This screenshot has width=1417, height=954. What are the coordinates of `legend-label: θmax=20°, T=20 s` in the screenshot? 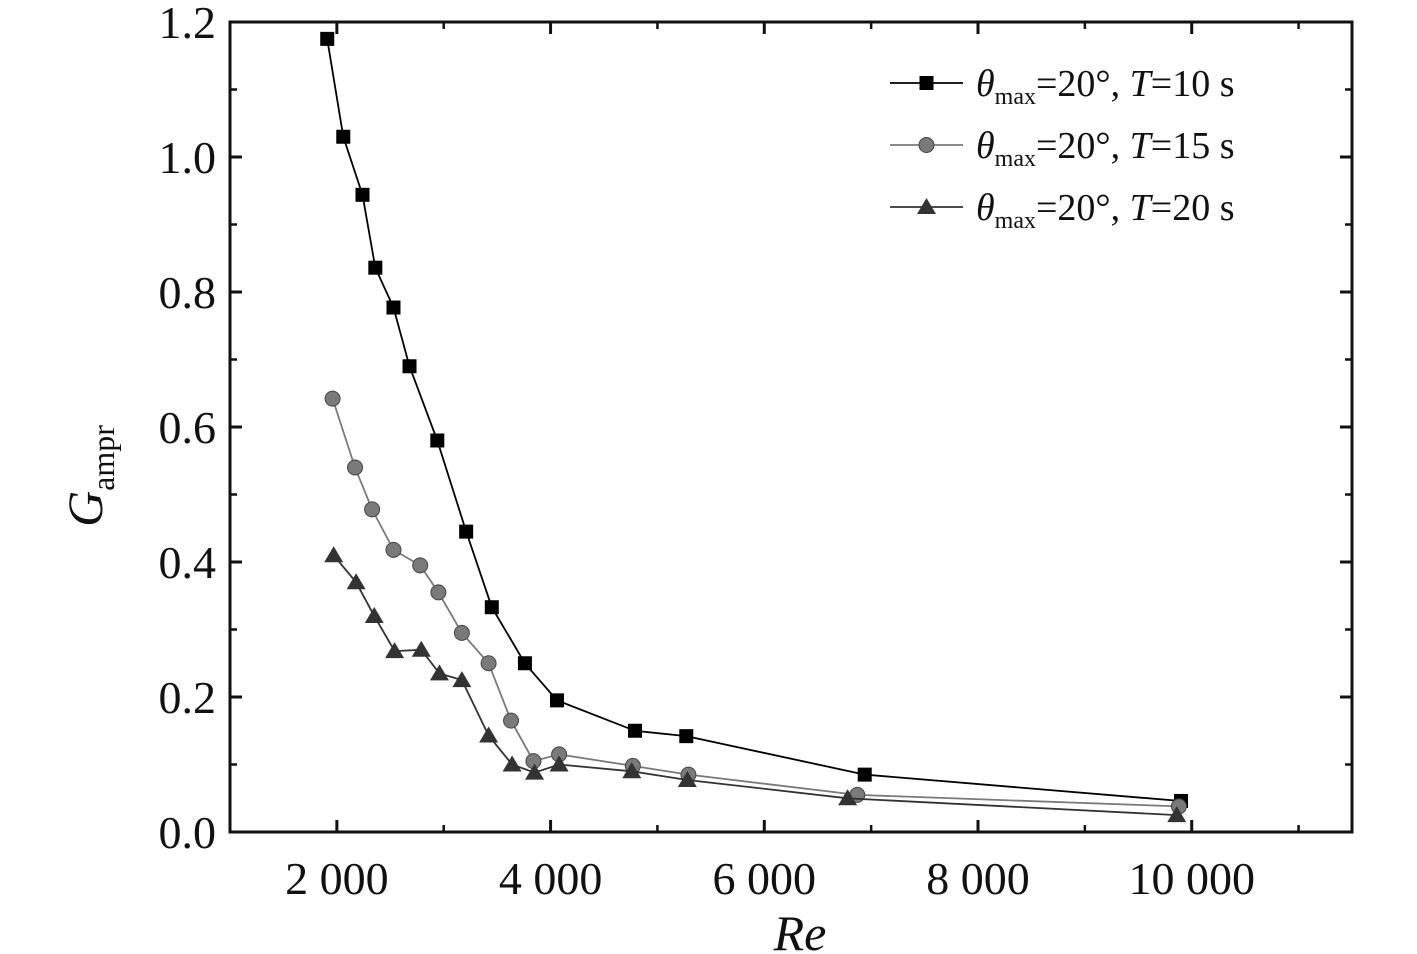 It's located at (1105, 210).